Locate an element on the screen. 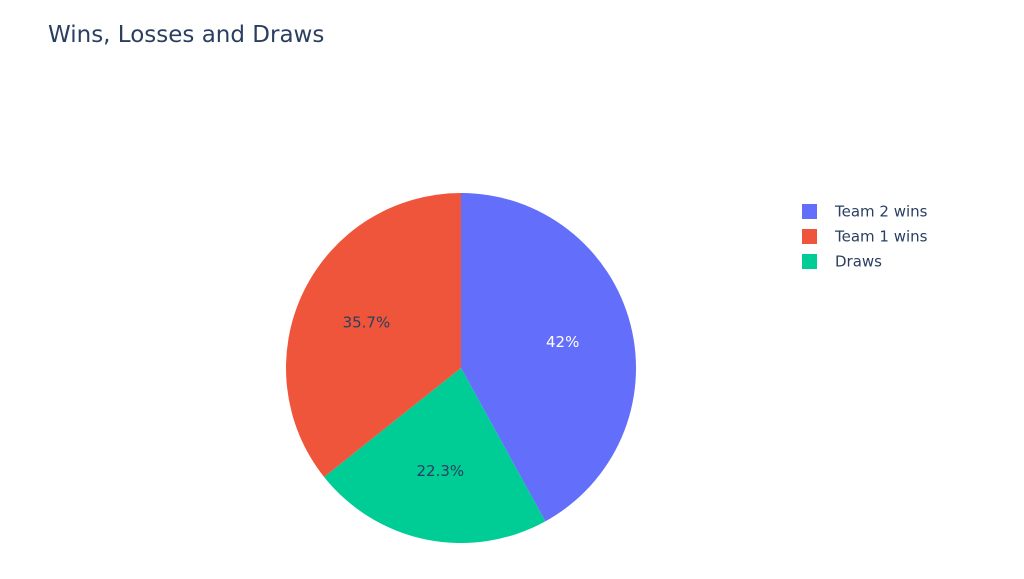  slice-label-team-1-wins: 35.7% is located at coordinates (367, 322).